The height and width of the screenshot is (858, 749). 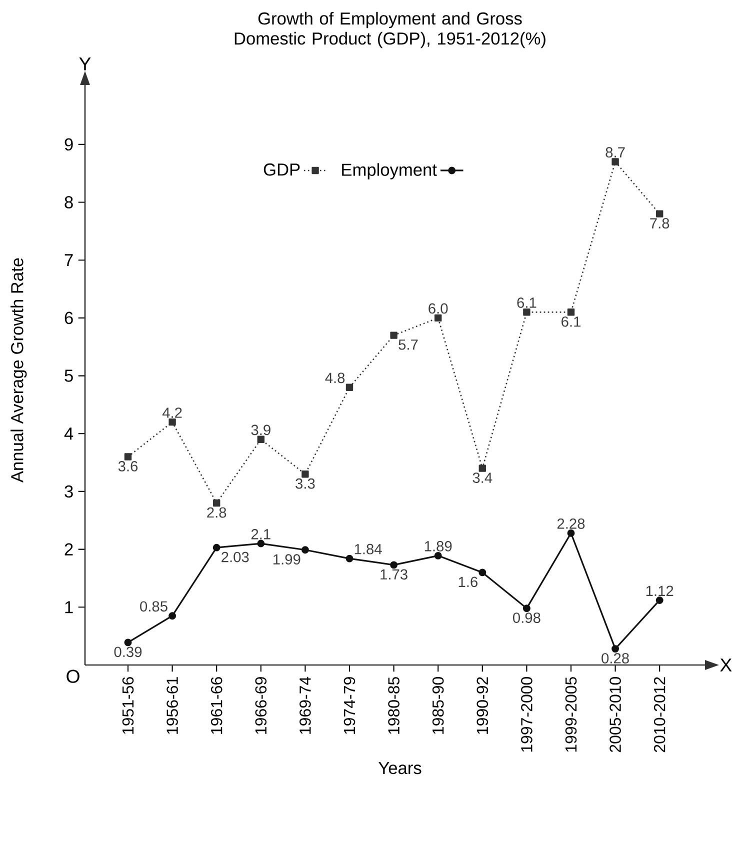 I want to click on data-label: 0.28, so click(x=615, y=658).